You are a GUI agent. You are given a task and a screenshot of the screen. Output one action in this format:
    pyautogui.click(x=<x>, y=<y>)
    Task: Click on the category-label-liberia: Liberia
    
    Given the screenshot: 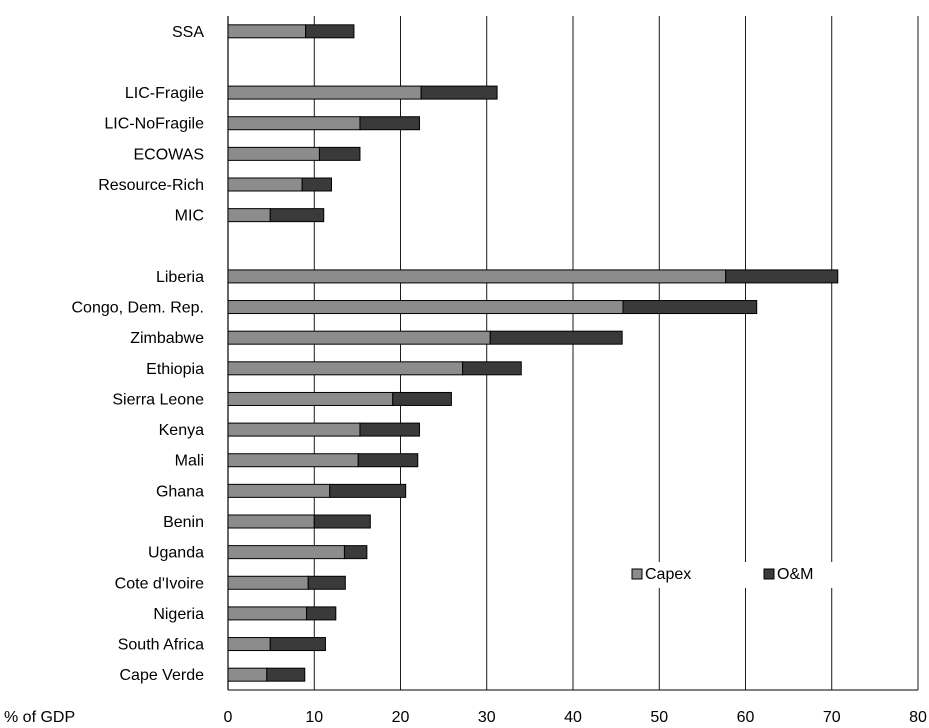 What is the action you would take?
    pyautogui.click(x=180, y=277)
    